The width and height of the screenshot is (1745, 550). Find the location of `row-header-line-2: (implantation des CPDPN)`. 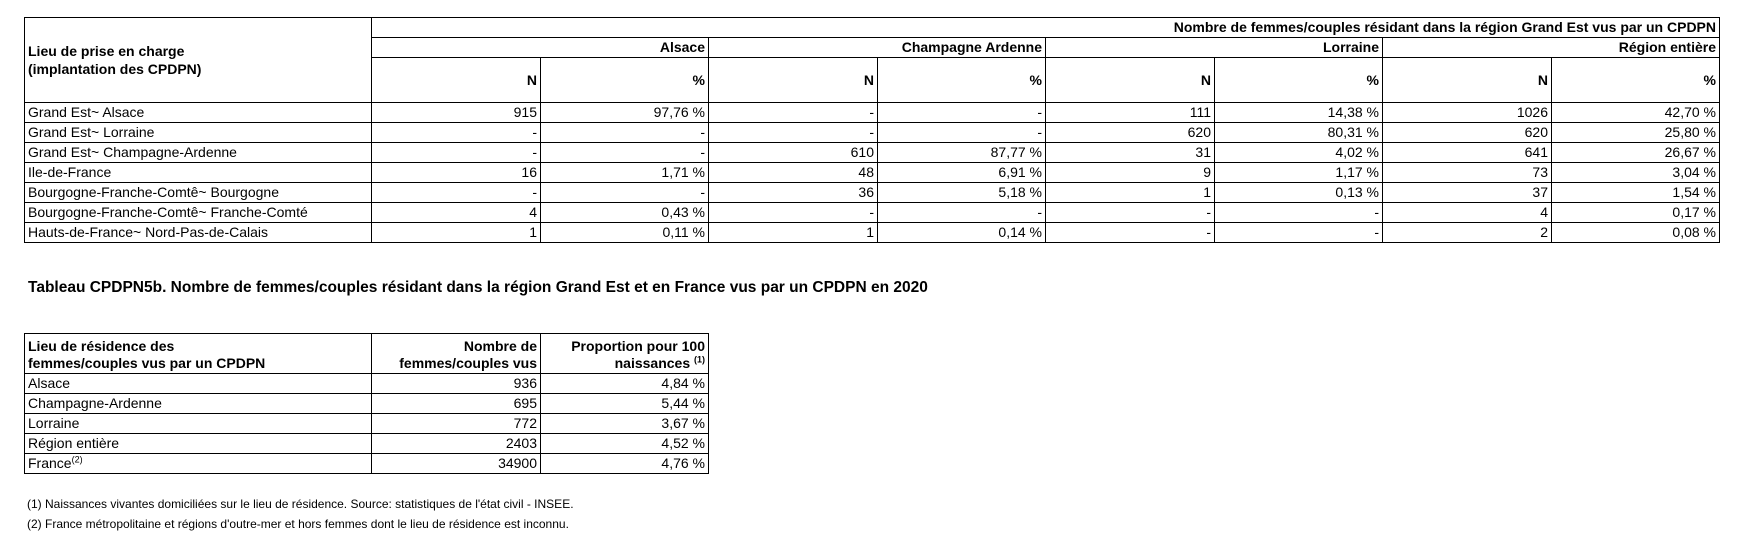

row-header-line-2: (implantation des CPDPN) is located at coordinates (115, 69).